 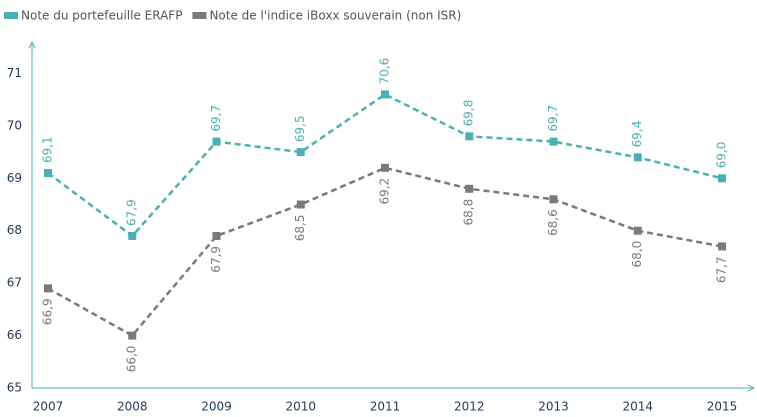 What do you see at coordinates (469, 212) in the screenshot?
I see `data-label: 68,8` at bounding box center [469, 212].